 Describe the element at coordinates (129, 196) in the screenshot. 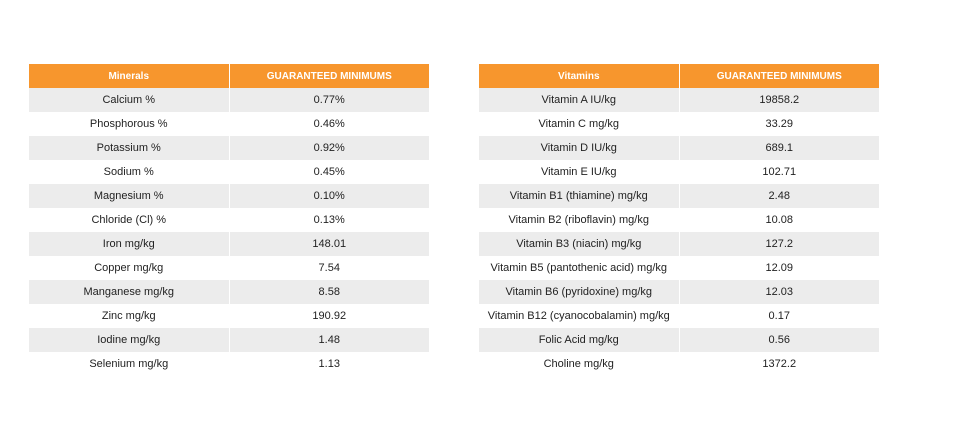

I see `mineral-name-cell: Magnesium %` at that location.